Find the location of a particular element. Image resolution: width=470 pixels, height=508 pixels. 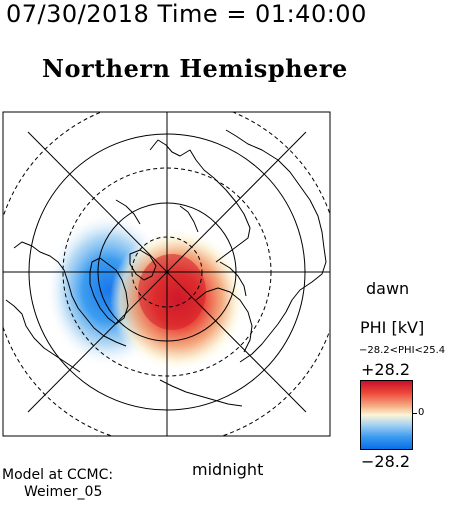

midnight-label: midnight is located at coordinates (228, 469).